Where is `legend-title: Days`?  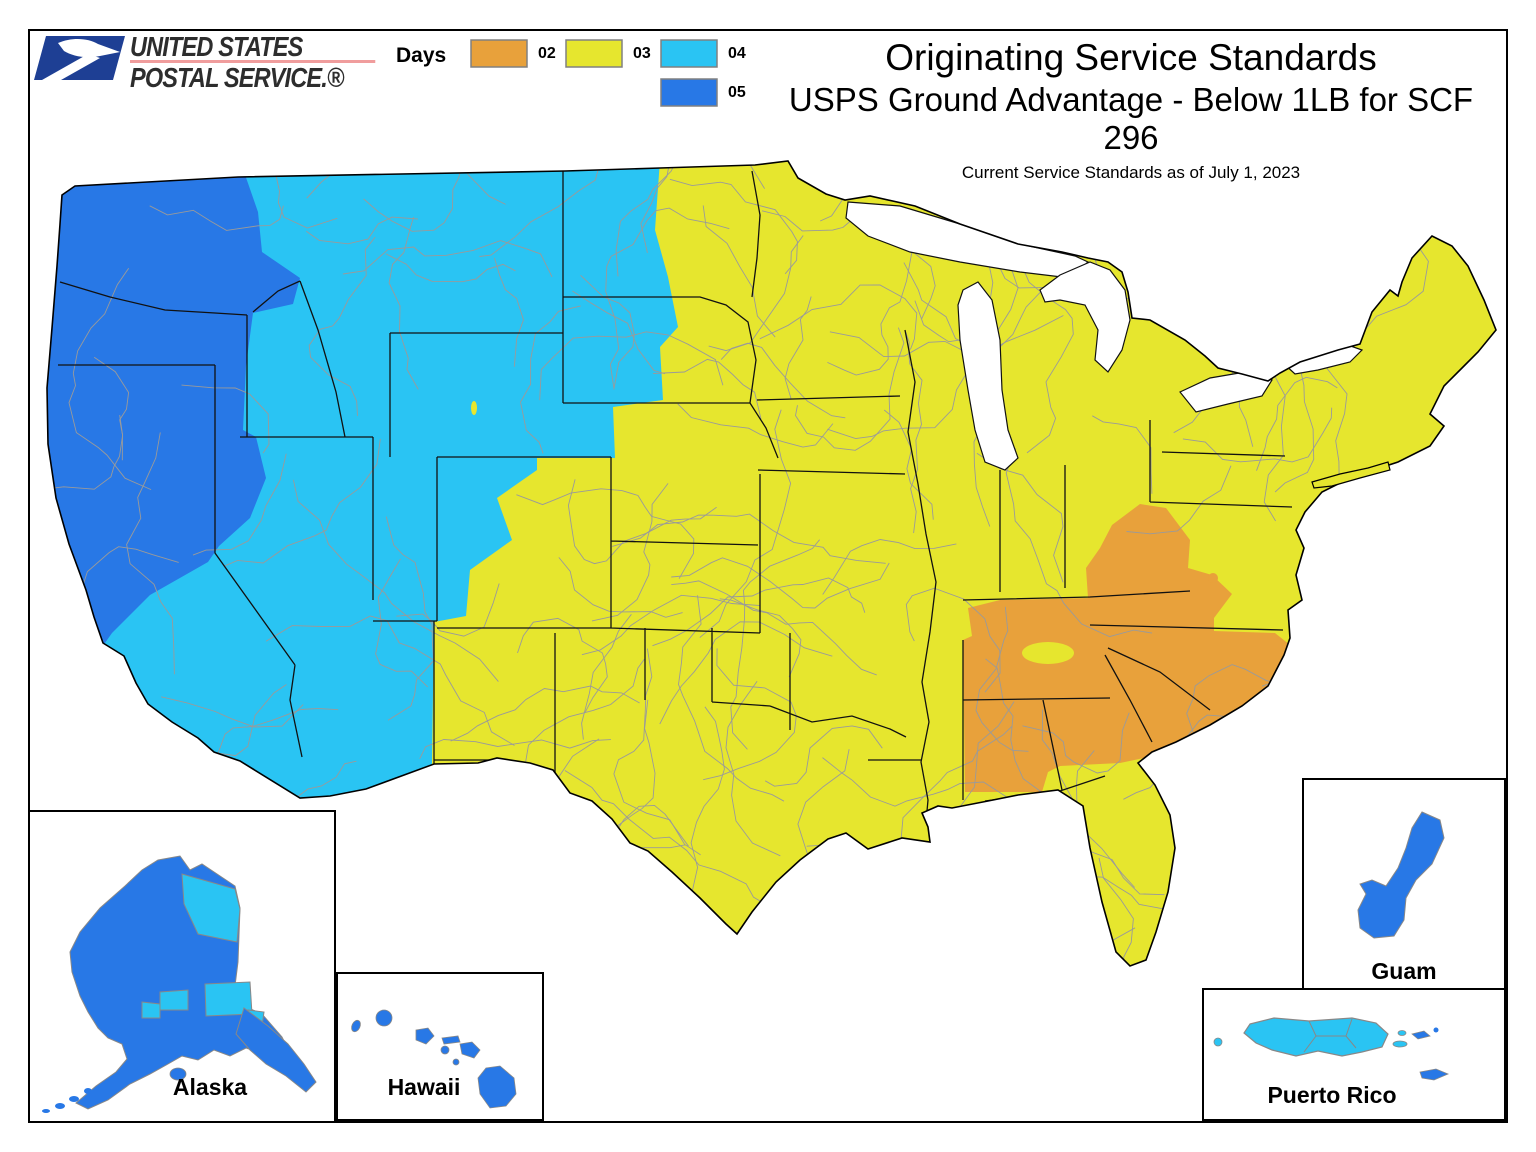 legend-title: Days is located at coordinates (421, 55).